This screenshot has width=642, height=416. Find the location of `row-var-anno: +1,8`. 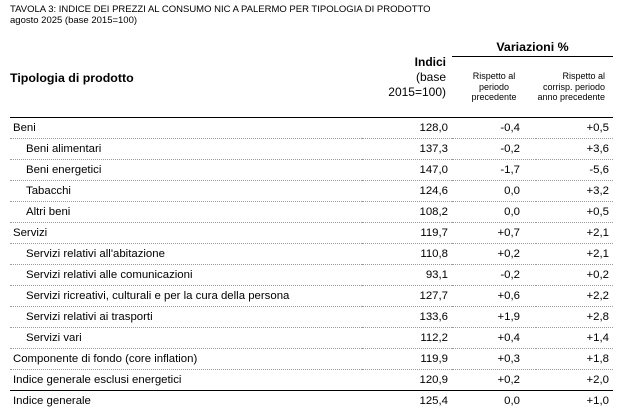

row-var-anno: +1,8 is located at coordinates (574, 359).